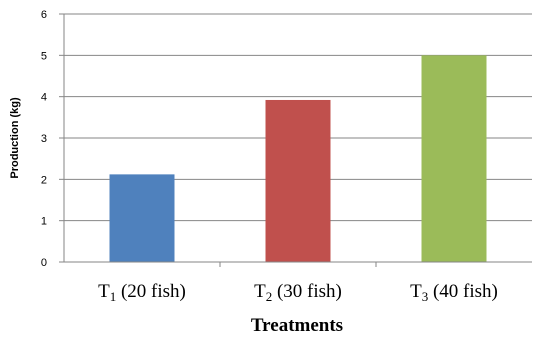 This screenshot has width=541, height=340. I want to click on x-tick-label: T1 (20 fish), so click(142, 292).